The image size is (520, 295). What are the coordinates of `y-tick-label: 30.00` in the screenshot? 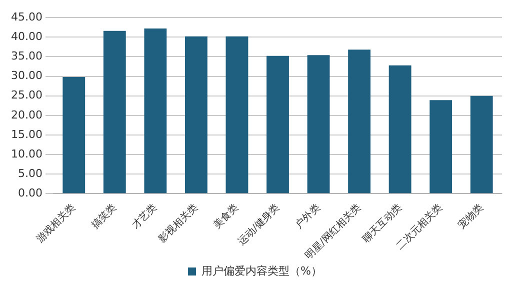 It's located at (26, 75).